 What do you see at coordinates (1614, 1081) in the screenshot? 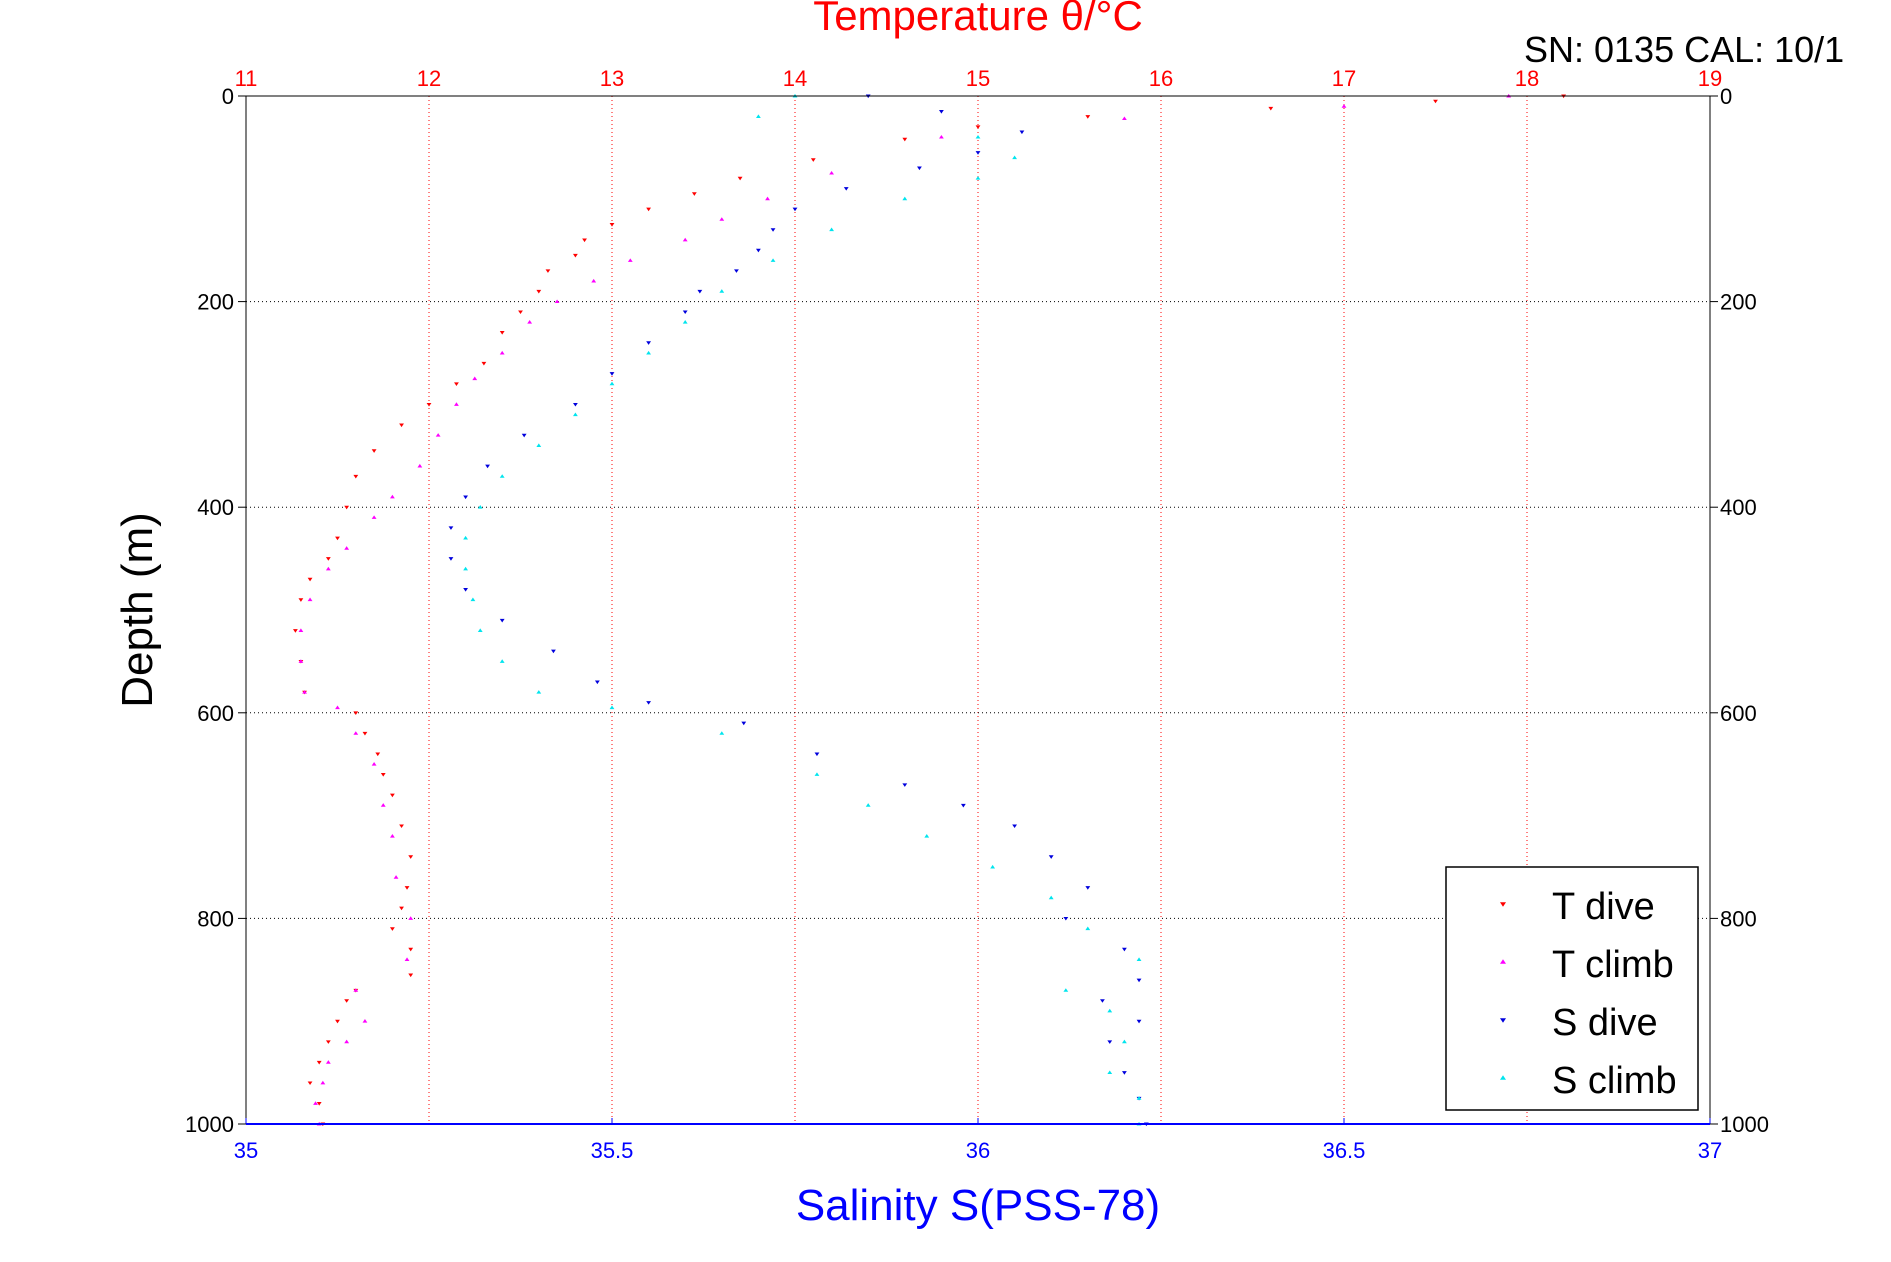
I see `legend-label: S climb` at bounding box center [1614, 1081].